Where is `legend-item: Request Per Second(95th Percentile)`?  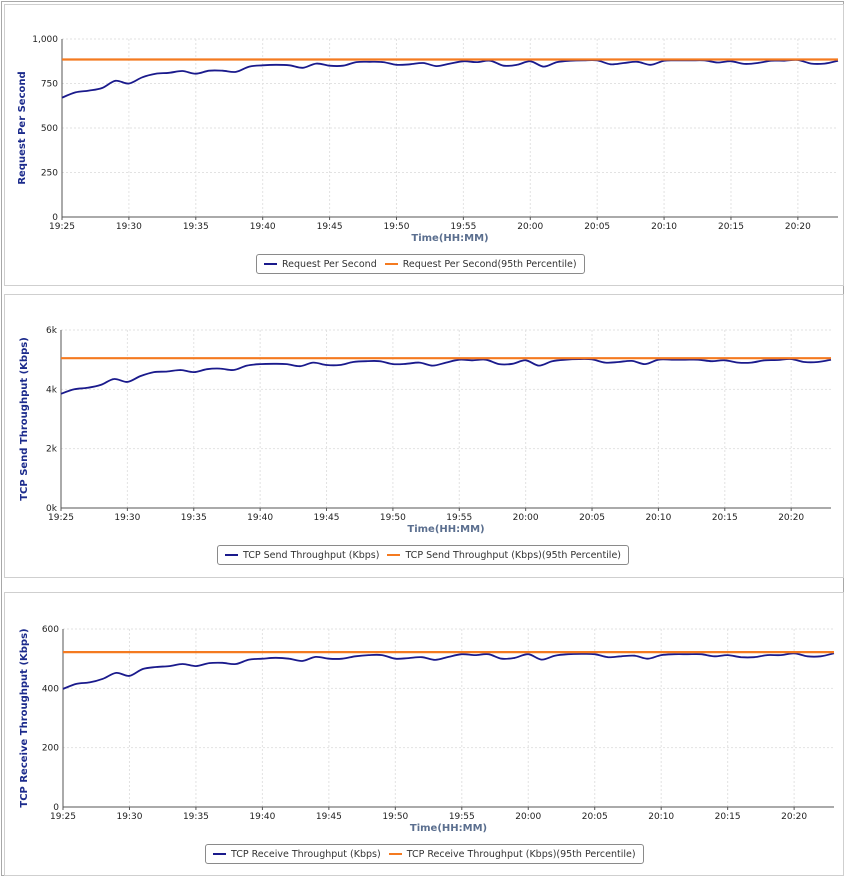 legend-item: Request Per Second(95th Percentile) is located at coordinates (480, 264).